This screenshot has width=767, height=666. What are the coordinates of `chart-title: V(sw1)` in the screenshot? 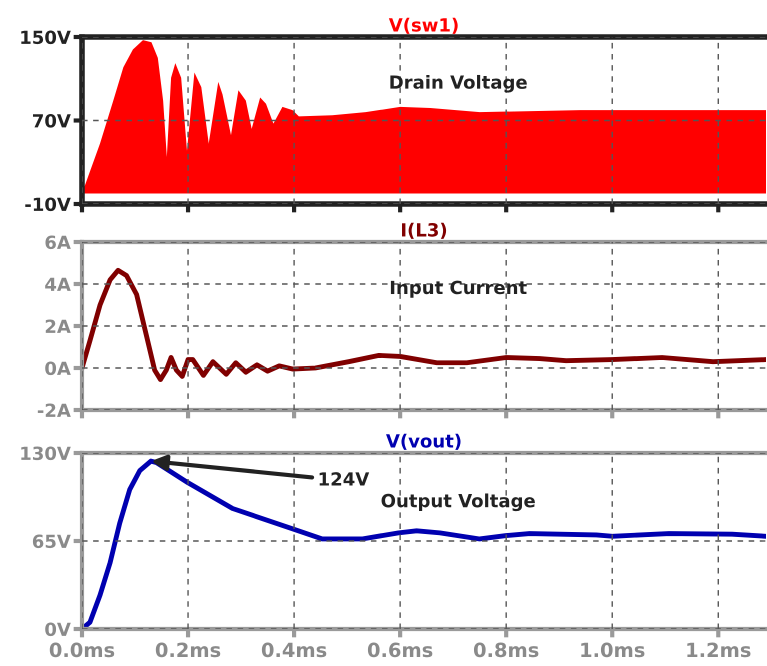 It's located at (423, 26).